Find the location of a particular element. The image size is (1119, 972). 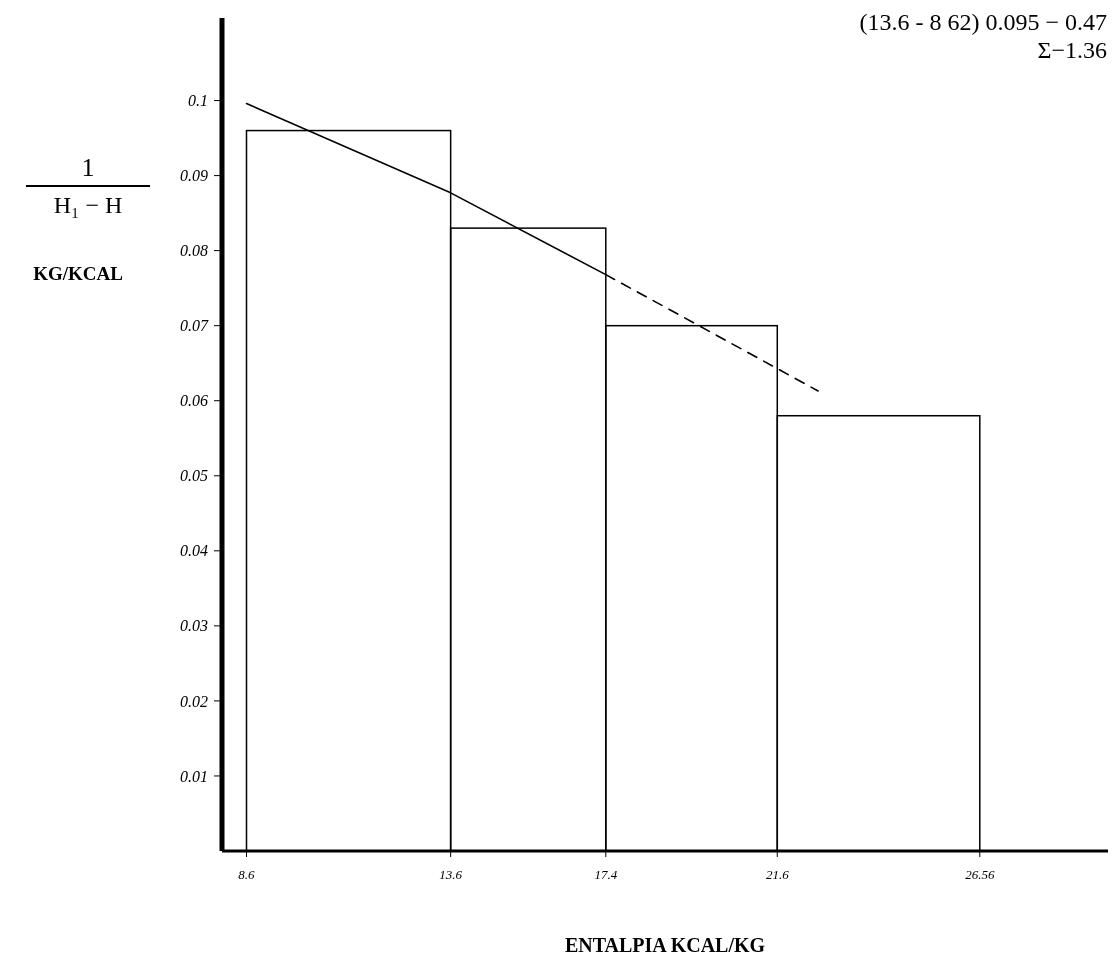

x-tick-label: 17.4 is located at coordinates (606, 874).